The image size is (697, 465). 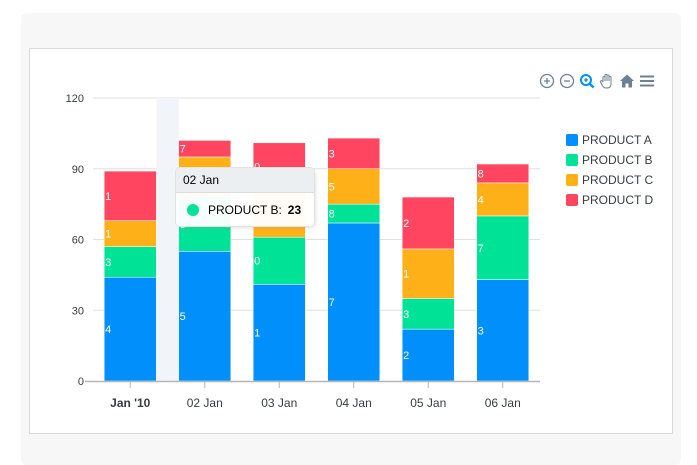 I want to click on x-tick-label: 03 Jan, so click(x=279, y=403).